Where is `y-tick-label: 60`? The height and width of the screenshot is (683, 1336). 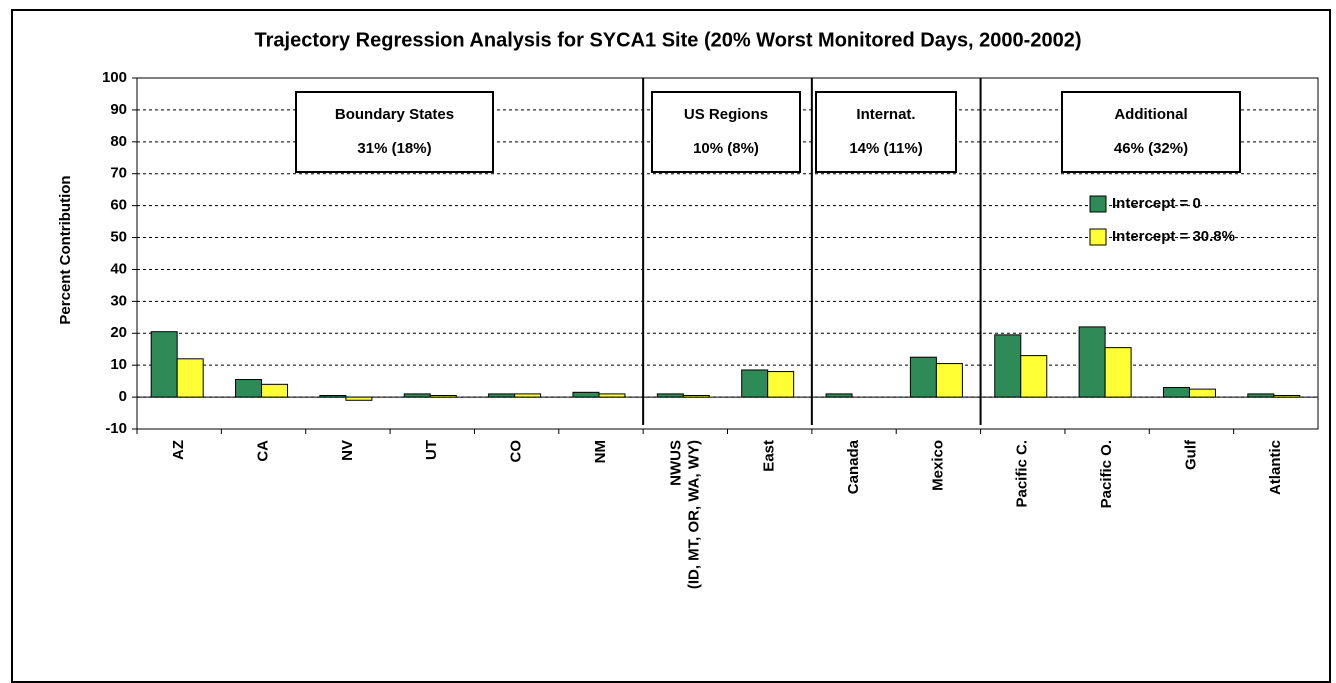 y-tick-label: 60 is located at coordinates (118, 205).